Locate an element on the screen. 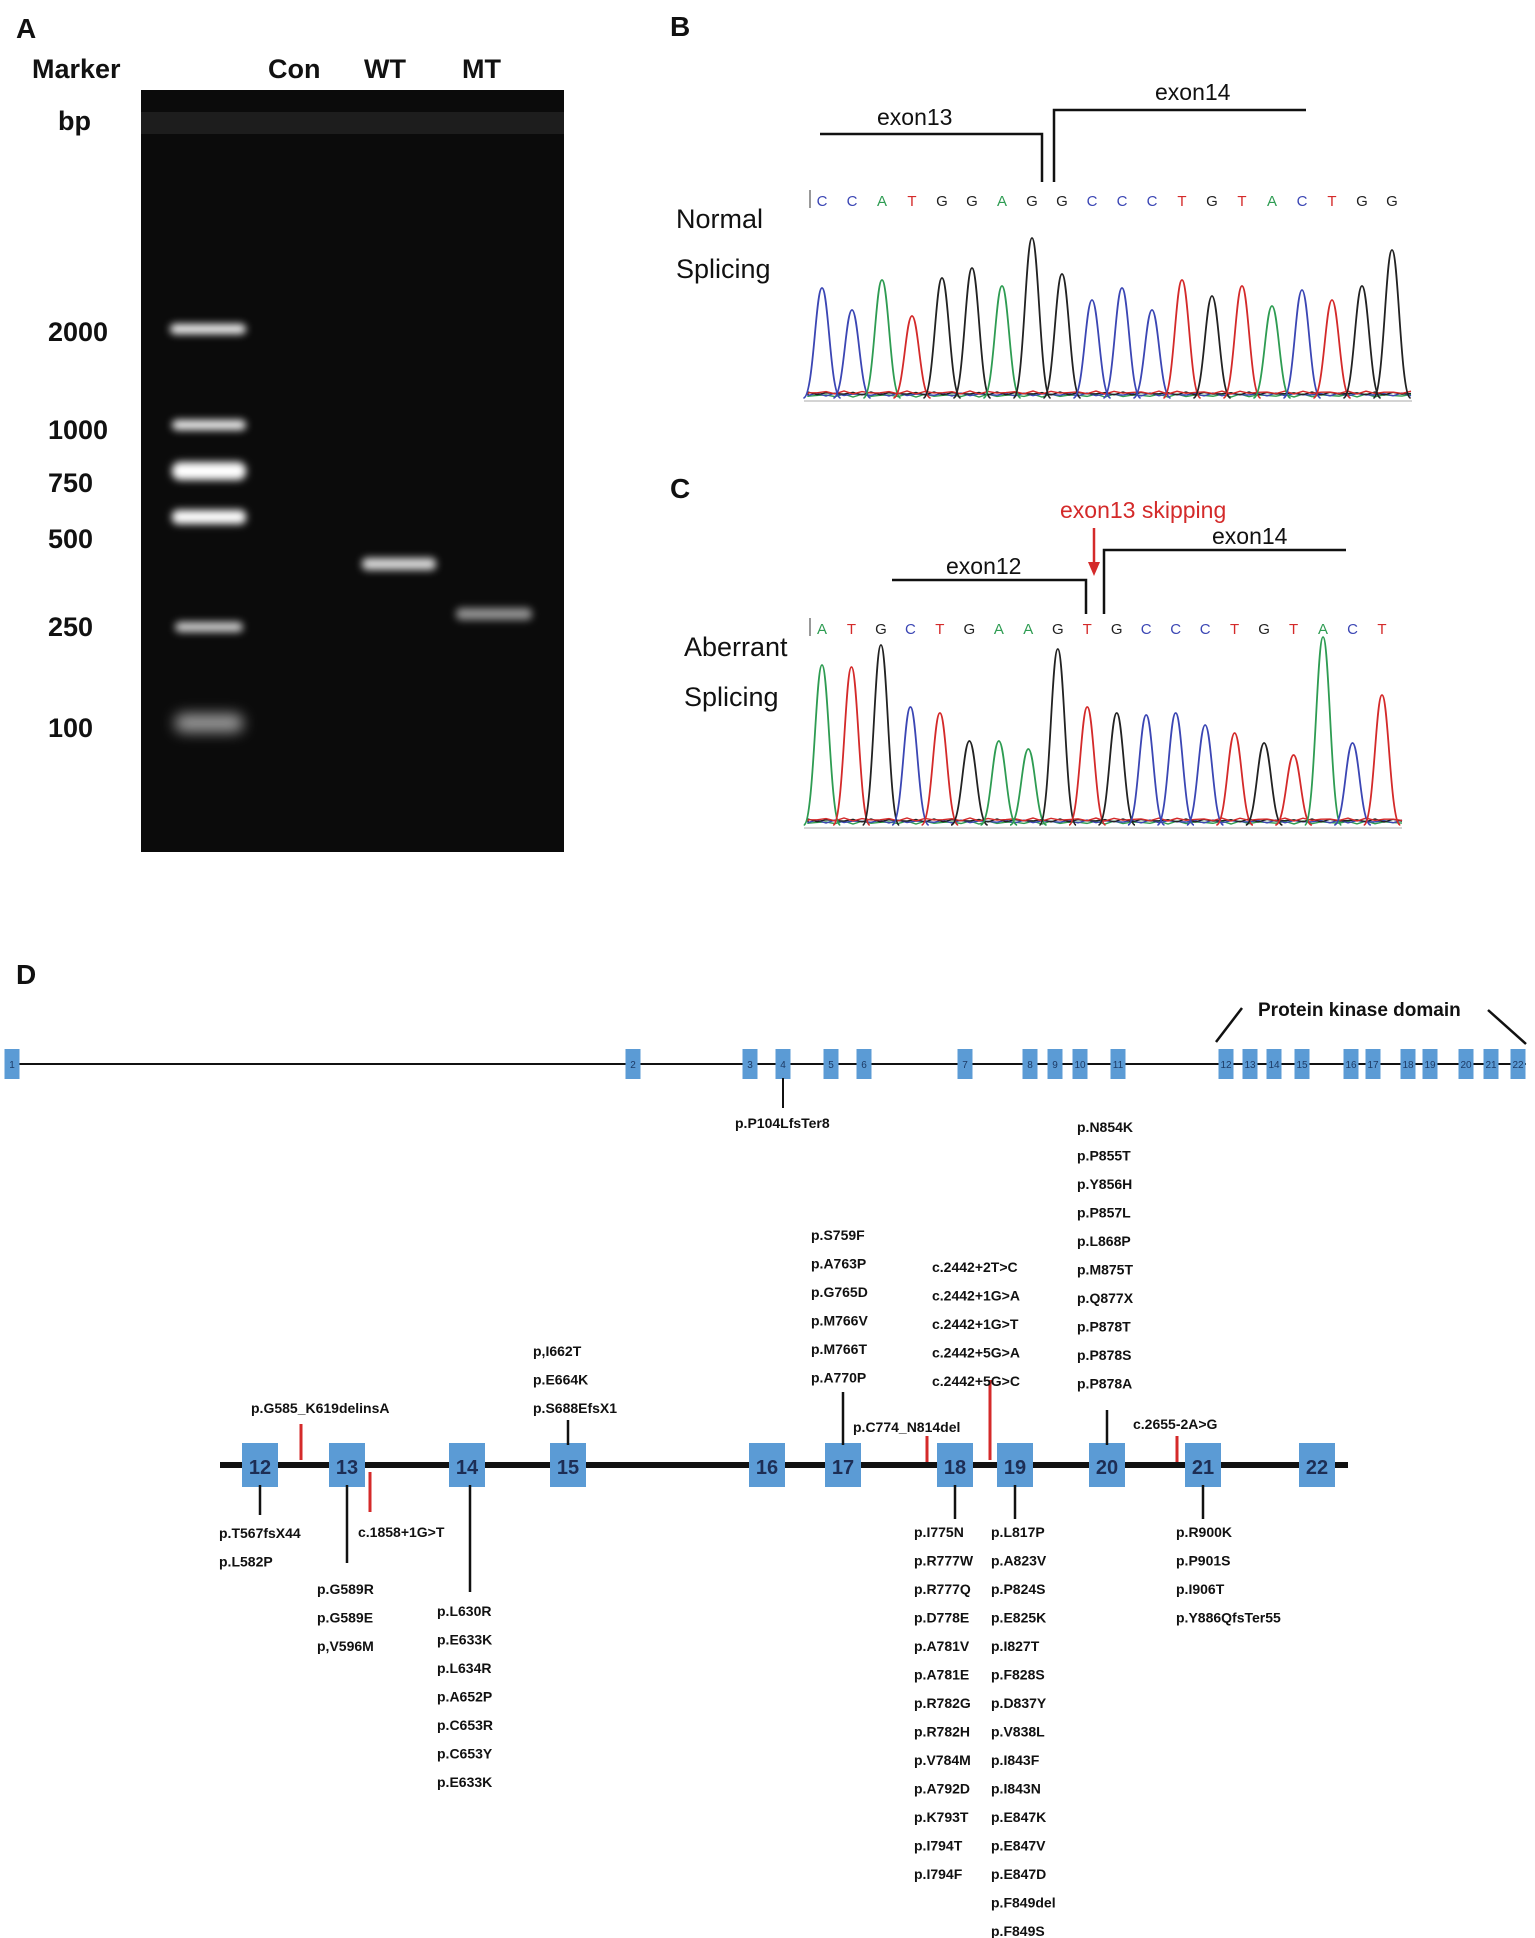 Image resolution: width=1535 pixels, height=1938 pixels. mutation-label: p.P857L is located at coordinates (1104, 1213).